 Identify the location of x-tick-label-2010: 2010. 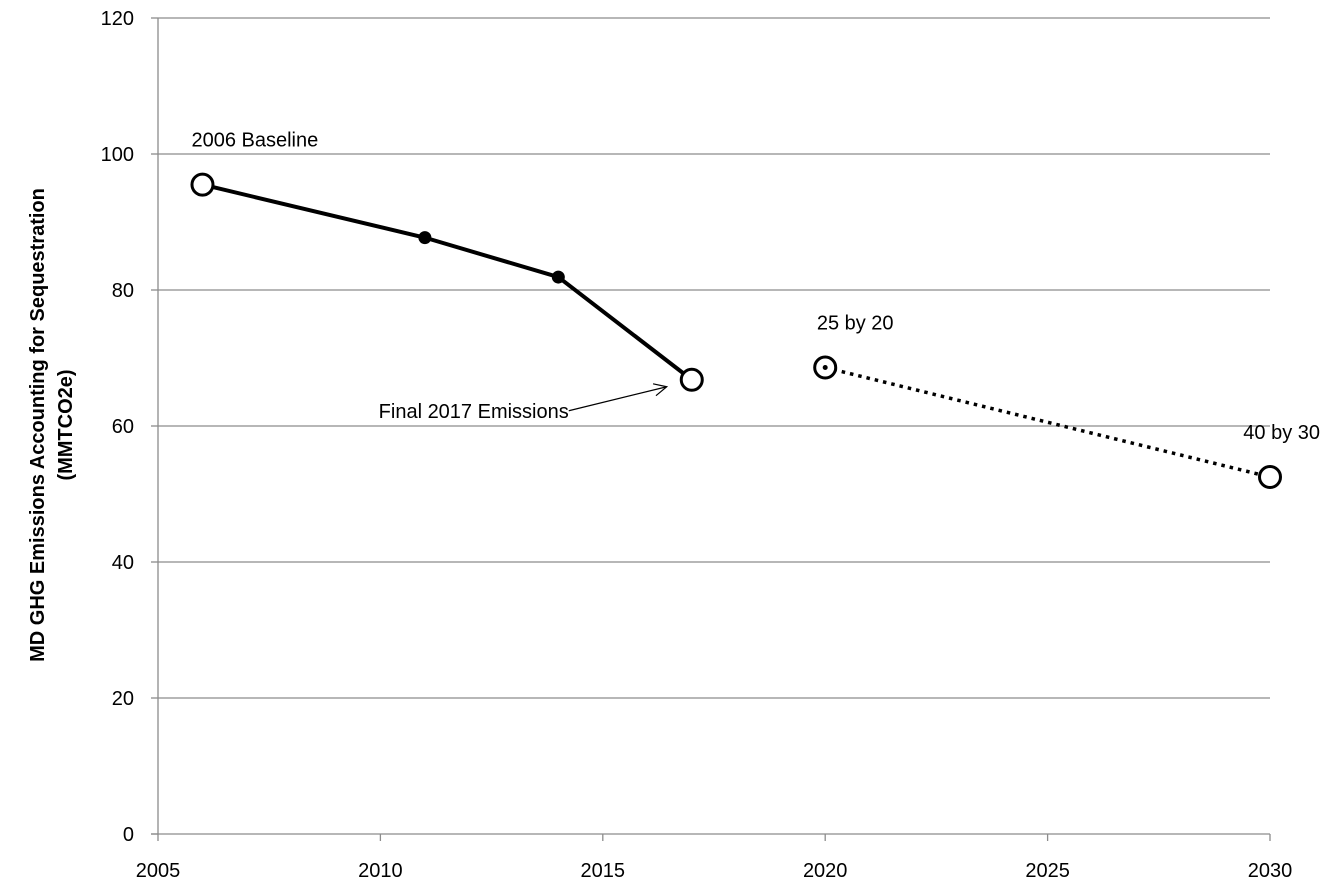
(380, 871).